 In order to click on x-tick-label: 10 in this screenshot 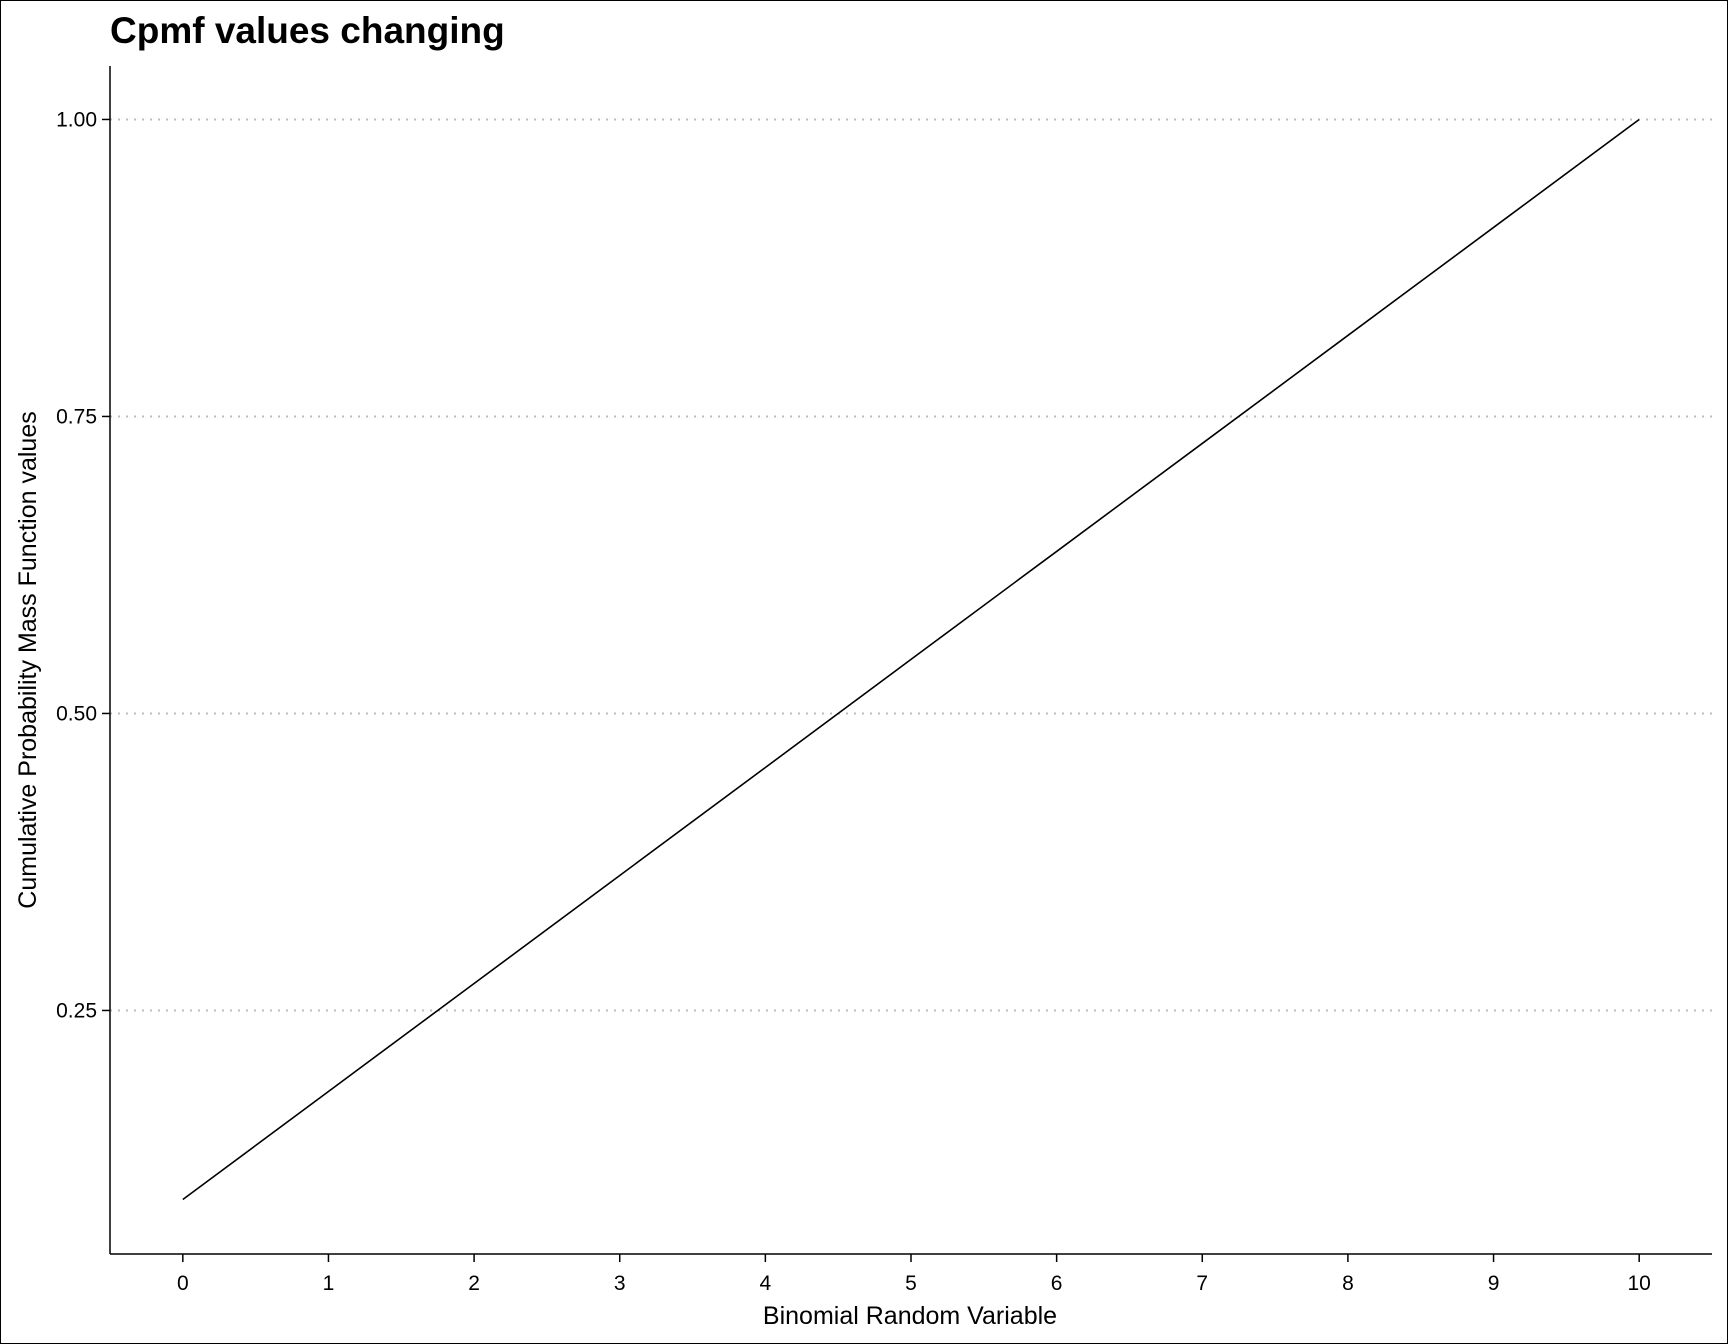, I will do `click(1639, 1283)`.